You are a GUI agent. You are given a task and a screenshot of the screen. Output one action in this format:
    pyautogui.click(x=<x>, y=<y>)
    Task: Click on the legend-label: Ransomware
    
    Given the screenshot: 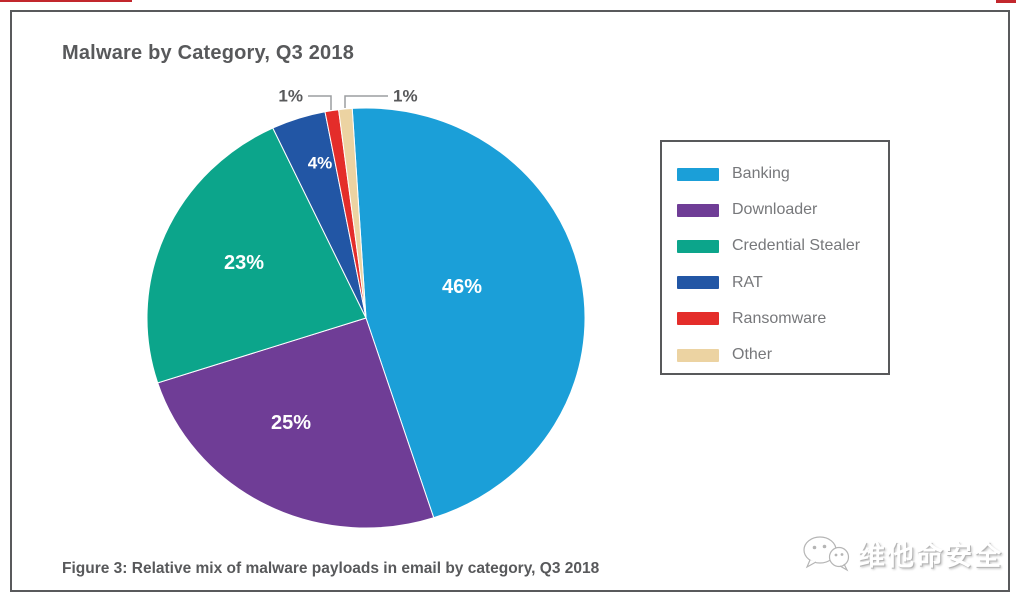 What is the action you would take?
    pyautogui.click(x=779, y=318)
    